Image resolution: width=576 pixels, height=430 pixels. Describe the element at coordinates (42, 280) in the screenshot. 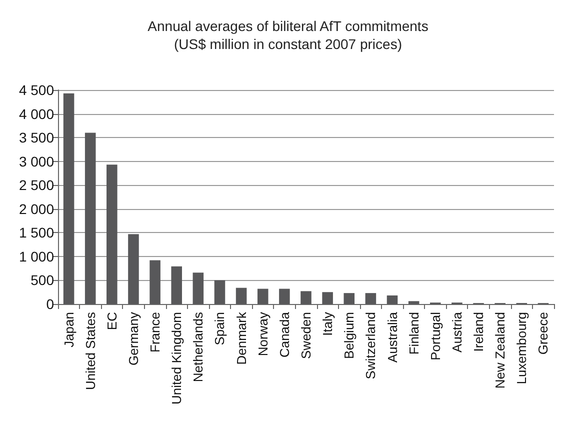

I see `y-tick-label: 500` at that location.